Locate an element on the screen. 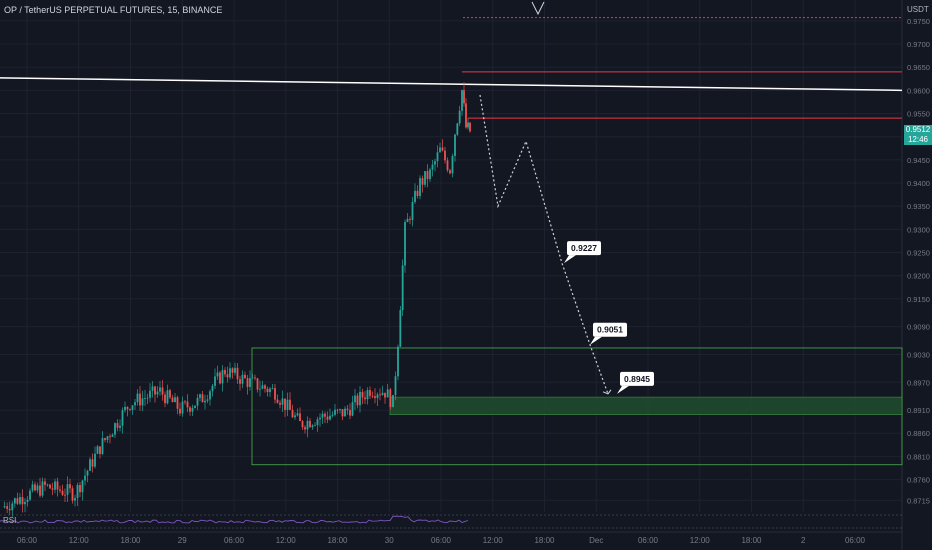 This screenshot has height=550, width=932. price-callout: 0.9227 is located at coordinates (582, 252).